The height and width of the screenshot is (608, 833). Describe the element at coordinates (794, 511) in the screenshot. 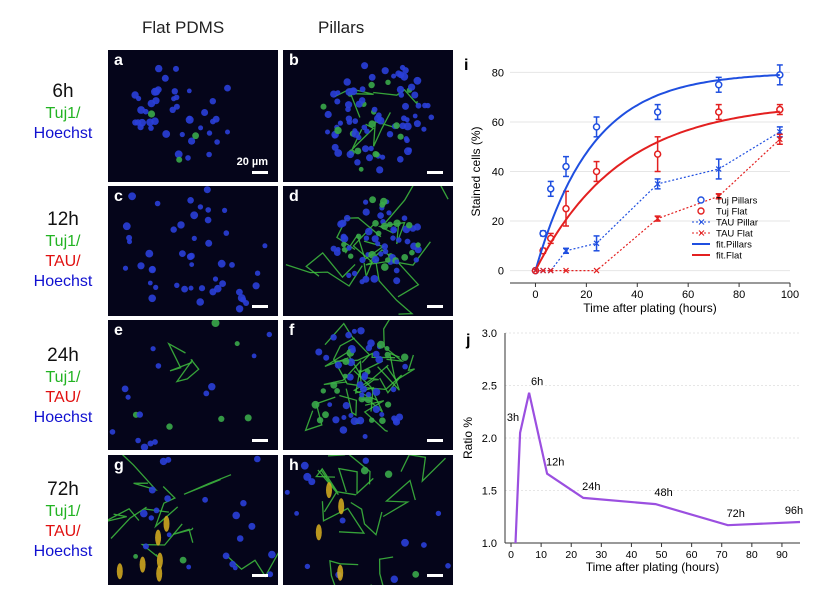

I see `point-label: 96h` at that location.